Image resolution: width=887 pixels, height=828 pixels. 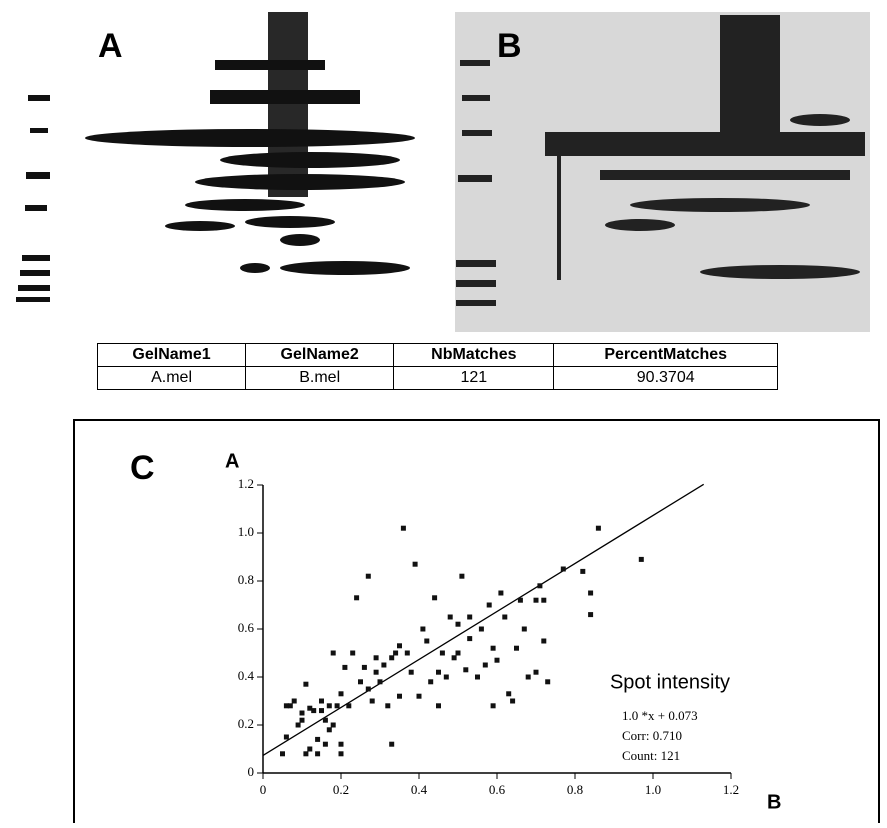 I want to click on panel-label: B, so click(x=509, y=46).